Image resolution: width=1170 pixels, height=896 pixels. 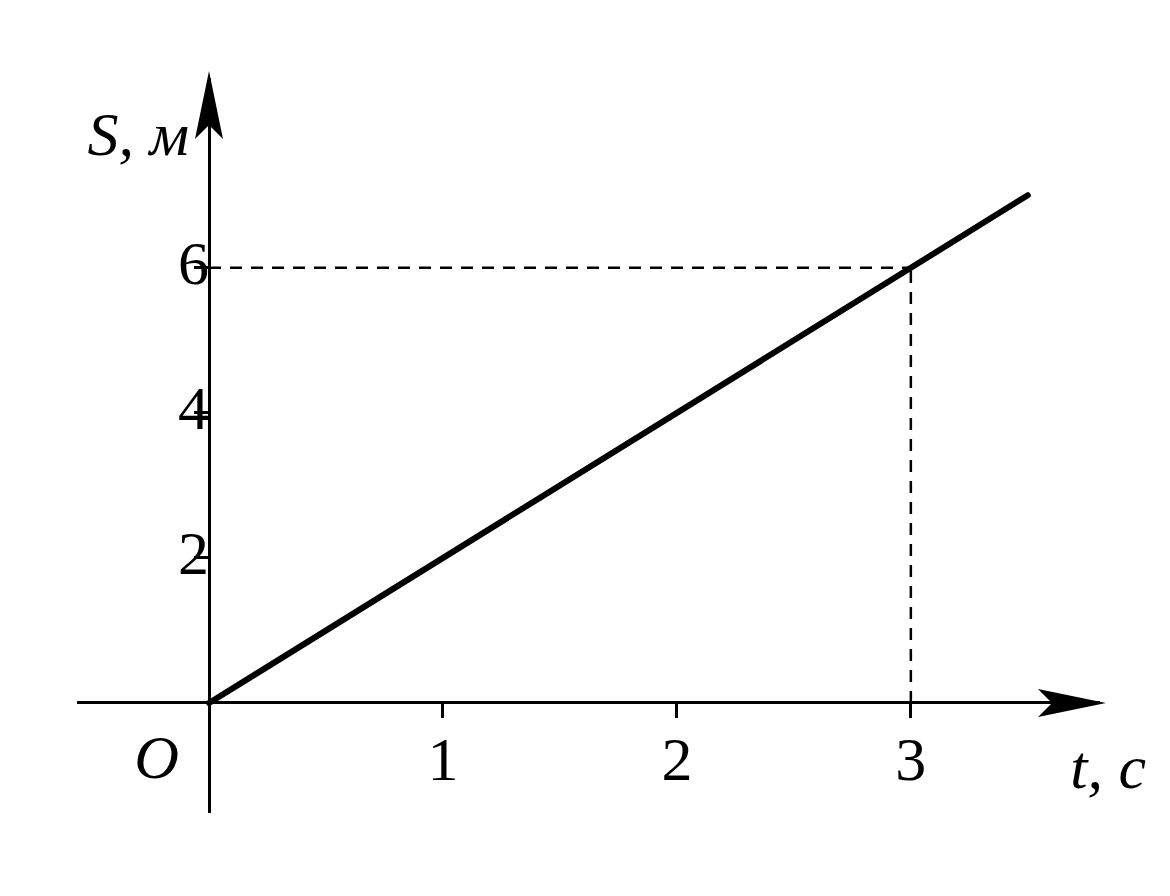 What do you see at coordinates (443, 759) in the screenshot?
I see `x-tick-label: 1` at bounding box center [443, 759].